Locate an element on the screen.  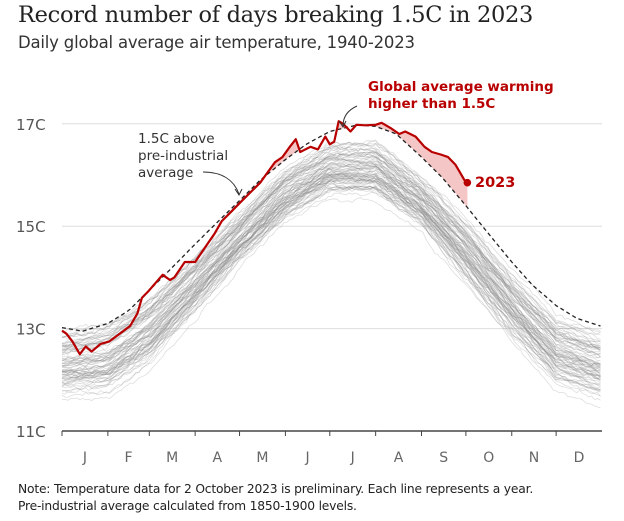
warming-annotation-line1: Global average warming is located at coordinates (461, 87).